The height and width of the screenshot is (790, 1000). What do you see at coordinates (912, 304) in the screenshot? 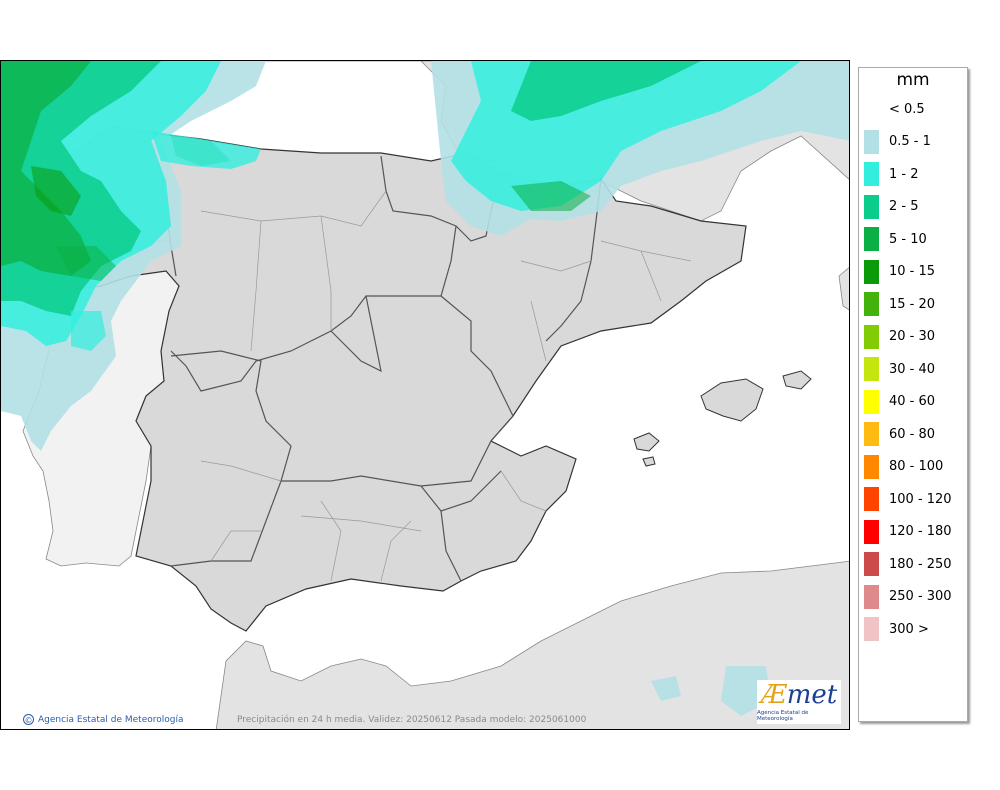
I see `legend-label: 15 - 20` at bounding box center [912, 304].